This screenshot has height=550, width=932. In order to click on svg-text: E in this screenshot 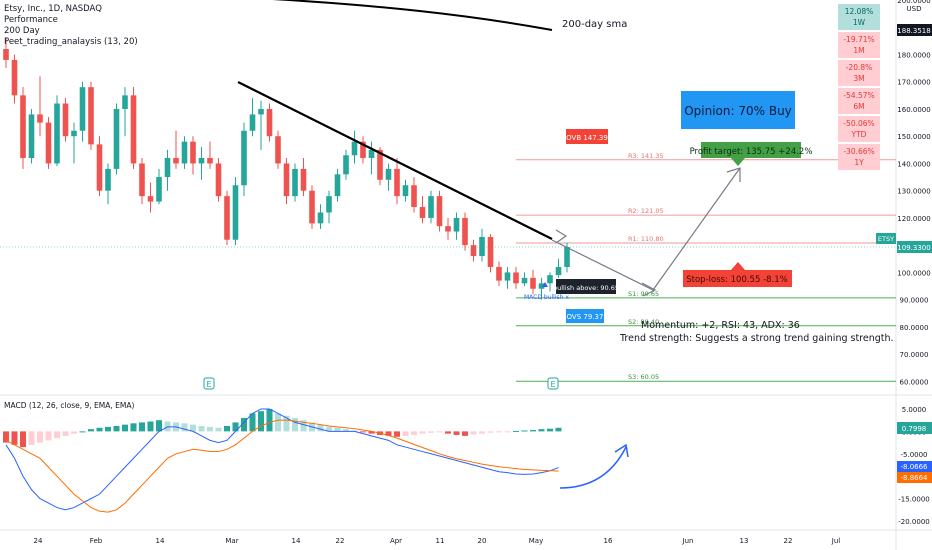, I will do `click(208, 384)`.